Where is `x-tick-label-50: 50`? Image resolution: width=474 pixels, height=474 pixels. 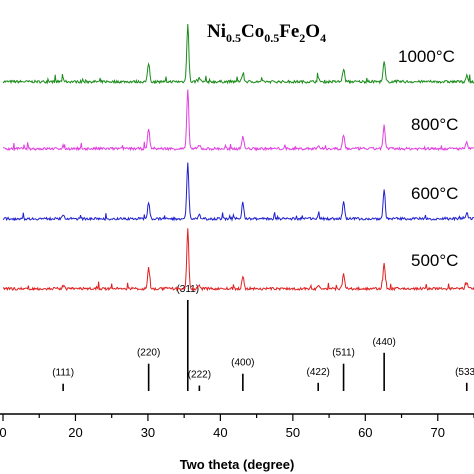 x-tick-label-50: 50 is located at coordinates (293, 432).